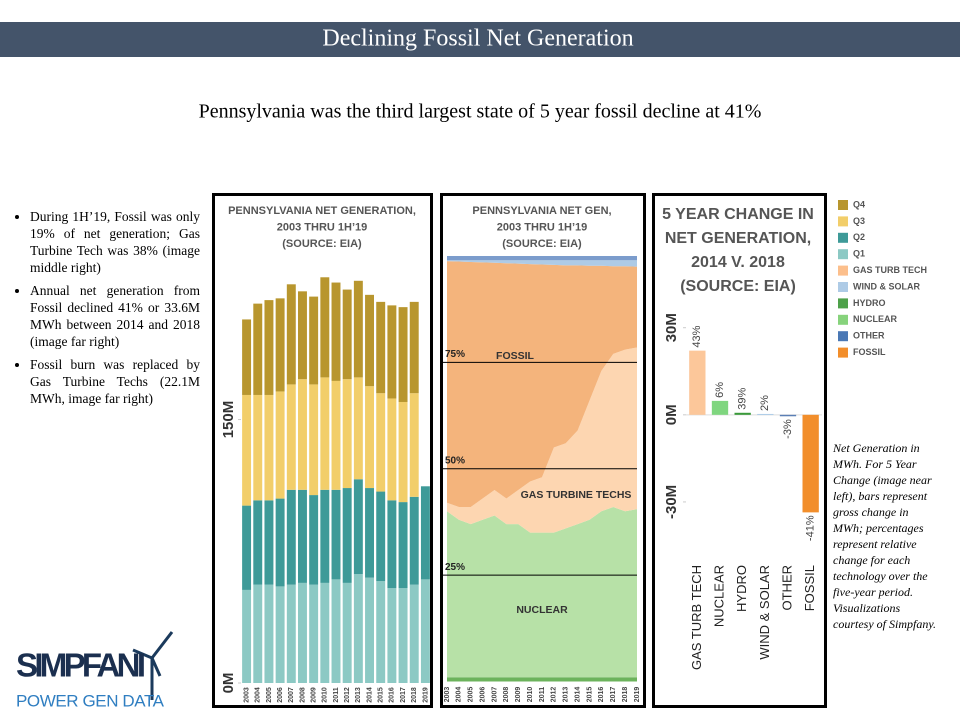 The height and width of the screenshot is (720, 960). Describe the element at coordinates (392, 695) in the screenshot. I see `x-tick-label: 2016` at that location.